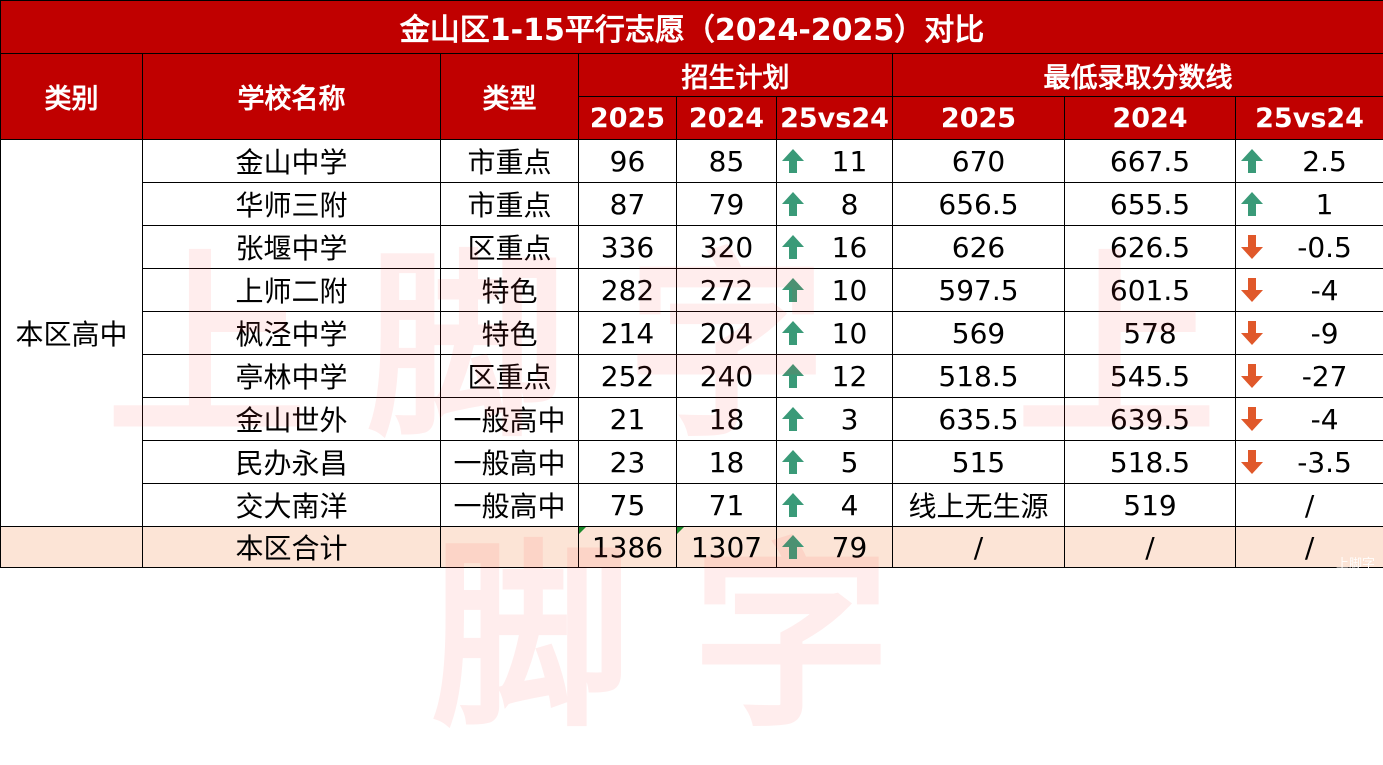 This screenshot has width=1383, height=765. I want to click on enroll-2024: 18, so click(727, 419).